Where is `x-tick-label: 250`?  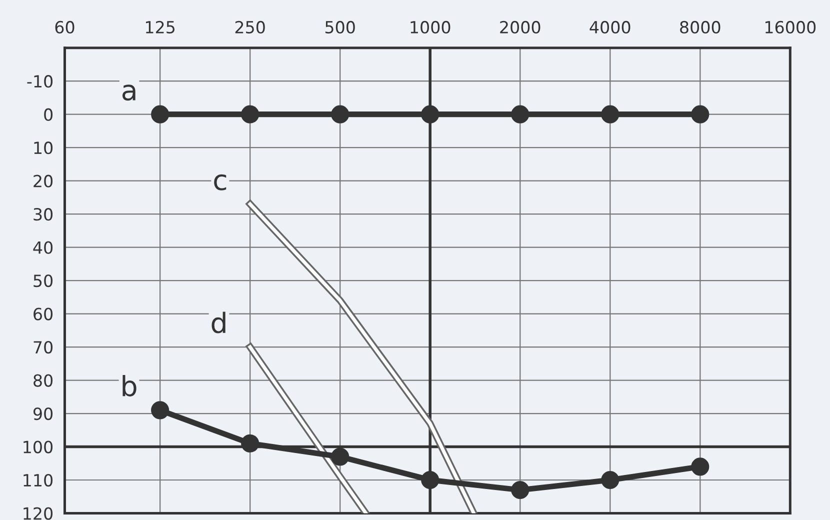 x-tick-label: 250 is located at coordinates (250, 27).